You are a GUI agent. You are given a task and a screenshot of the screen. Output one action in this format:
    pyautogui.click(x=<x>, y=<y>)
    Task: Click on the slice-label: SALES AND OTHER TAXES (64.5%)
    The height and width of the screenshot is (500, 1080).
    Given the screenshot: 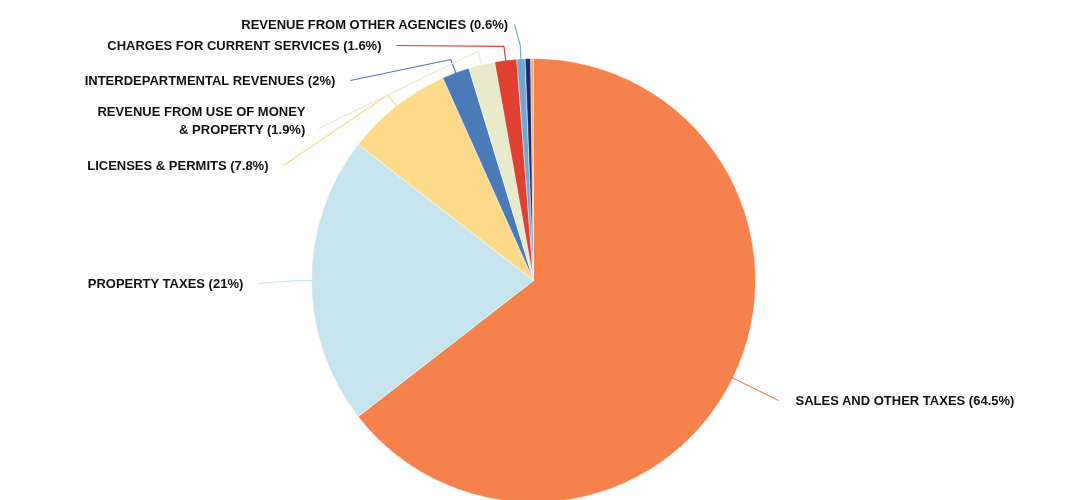 What is the action you would take?
    pyautogui.click(x=905, y=400)
    